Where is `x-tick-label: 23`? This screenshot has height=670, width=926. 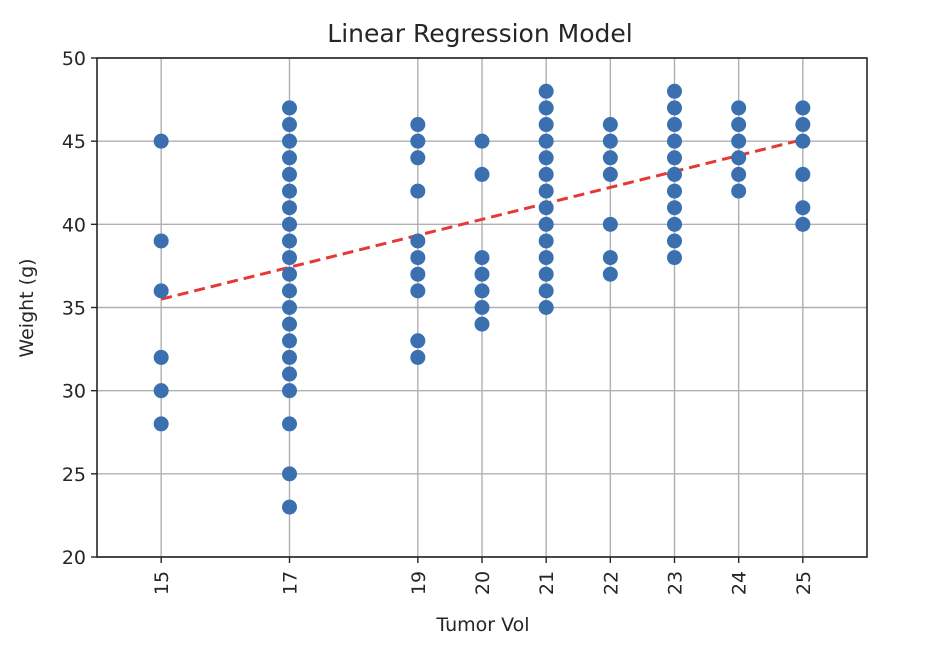
x-tick-label: 23 is located at coordinates (676, 583).